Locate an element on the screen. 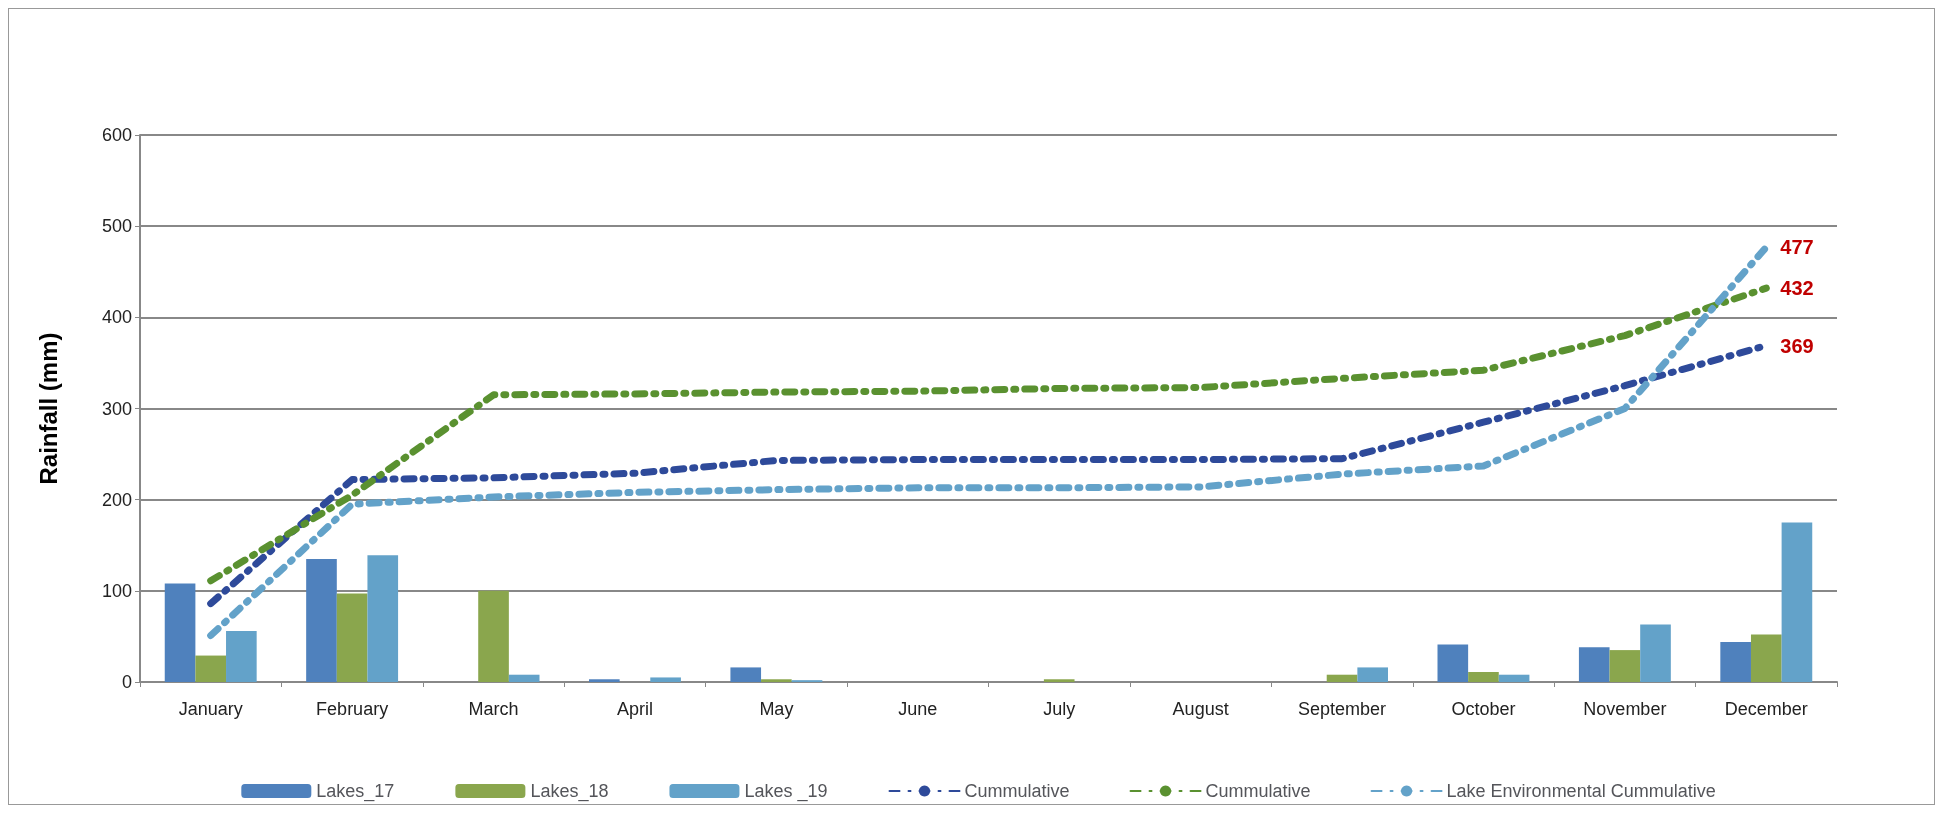  legend-label: Lakes_18 is located at coordinates (569, 791).